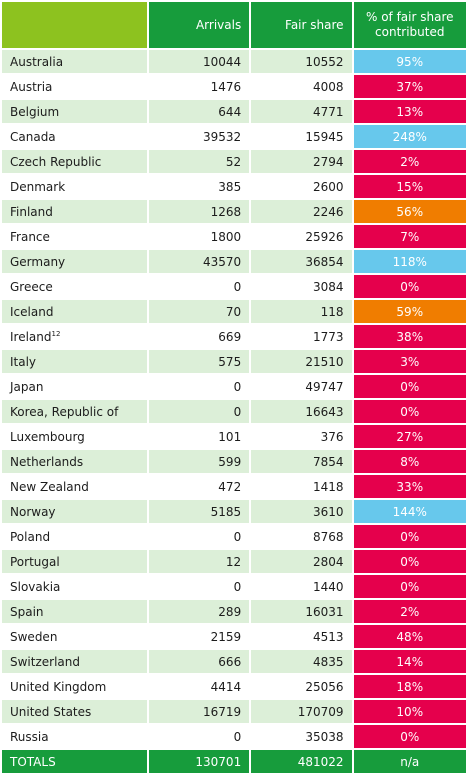  What do you see at coordinates (301, 486) in the screenshot?
I see `fair-share-cell: 1418` at bounding box center [301, 486].